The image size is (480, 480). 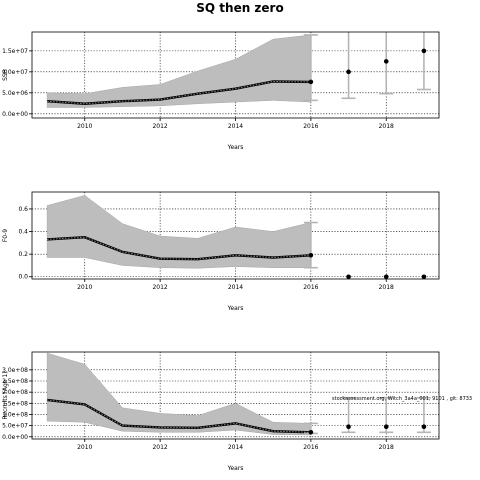 What do you see at coordinates (23, 254) in the screenshot?
I see `y-tick-label: 0.2` at bounding box center [23, 254].